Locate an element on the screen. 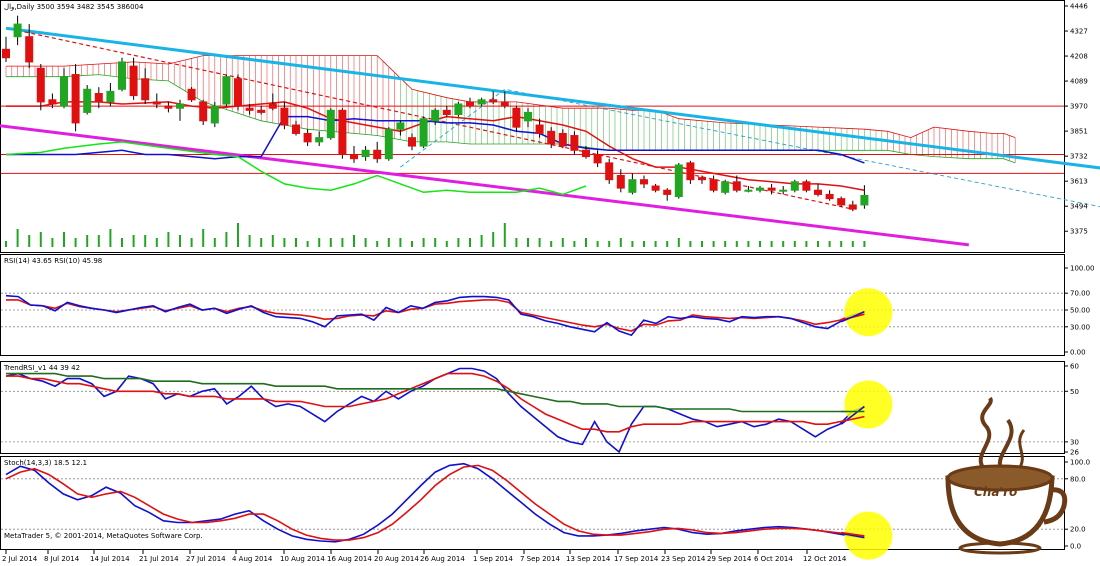  x-tick-label: 13 Sep 2014 is located at coordinates (588, 559).